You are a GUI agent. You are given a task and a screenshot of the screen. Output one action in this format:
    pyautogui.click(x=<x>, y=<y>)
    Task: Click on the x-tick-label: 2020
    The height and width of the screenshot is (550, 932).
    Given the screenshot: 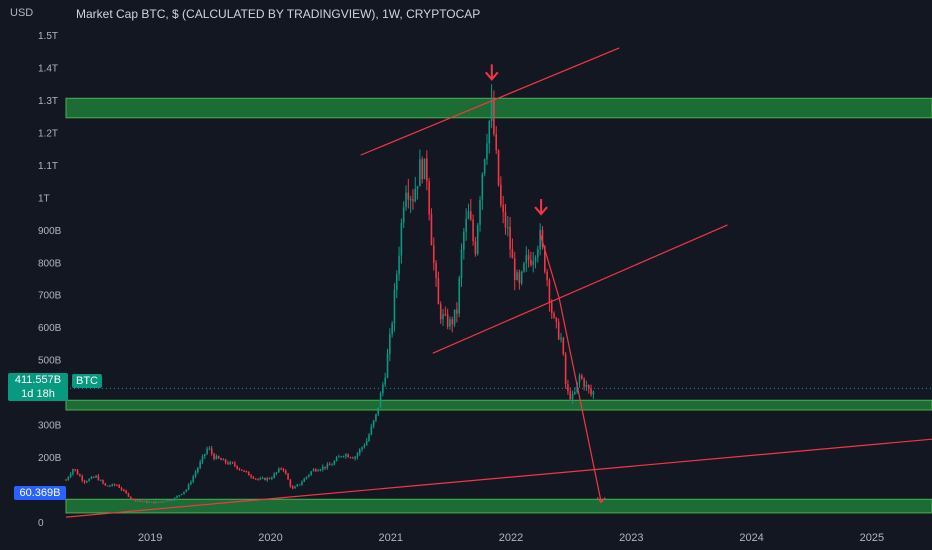 What is the action you would take?
    pyautogui.click(x=270, y=538)
    